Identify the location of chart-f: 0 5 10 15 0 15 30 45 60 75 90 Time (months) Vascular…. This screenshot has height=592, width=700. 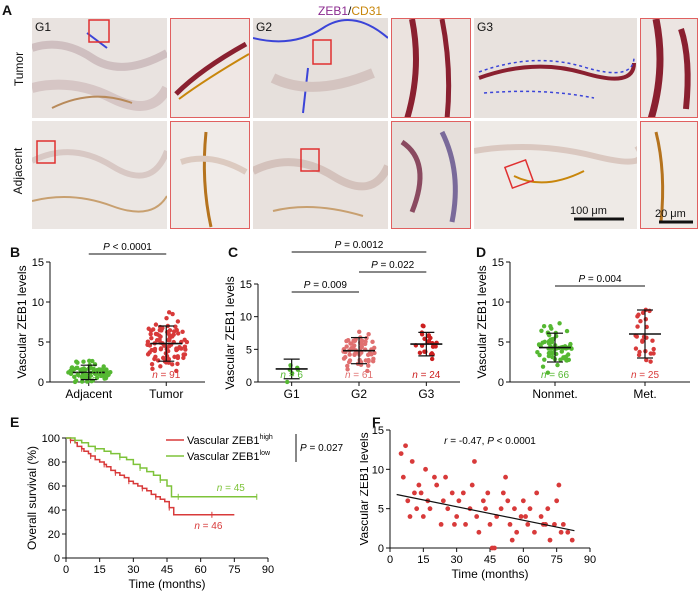
(478, 503).